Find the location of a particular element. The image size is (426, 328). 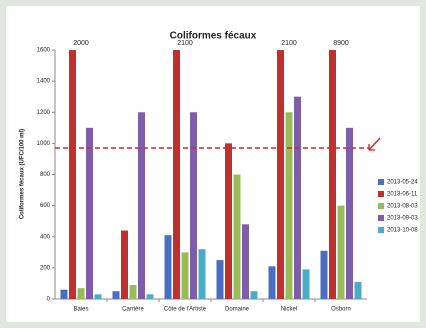

x-tick-label: Carrière is located at coordinates (133, 310).